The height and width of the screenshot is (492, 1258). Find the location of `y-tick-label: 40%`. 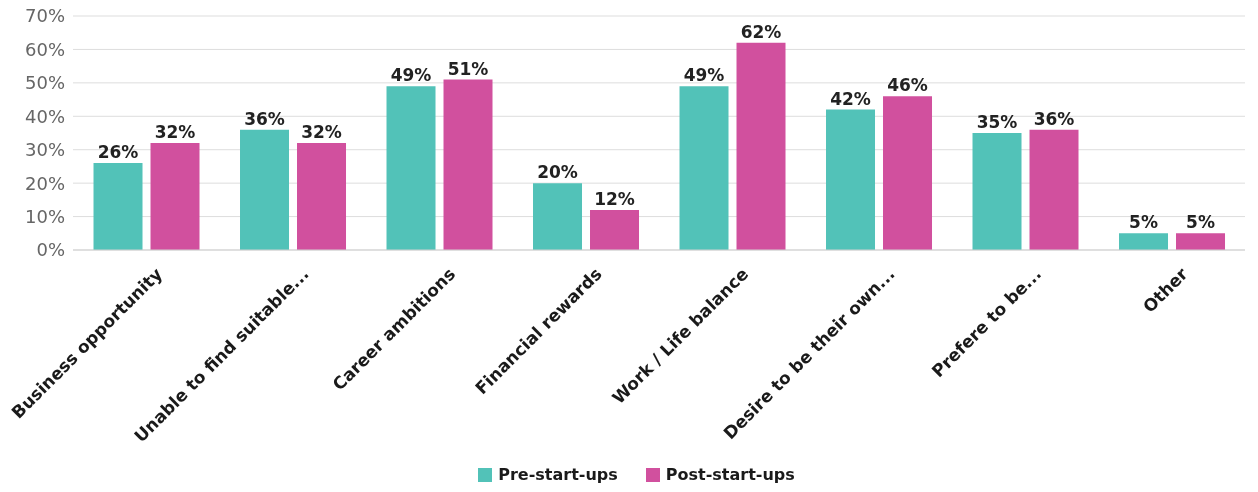

y-tick-label: 40% is located at coordinates (44, 116).